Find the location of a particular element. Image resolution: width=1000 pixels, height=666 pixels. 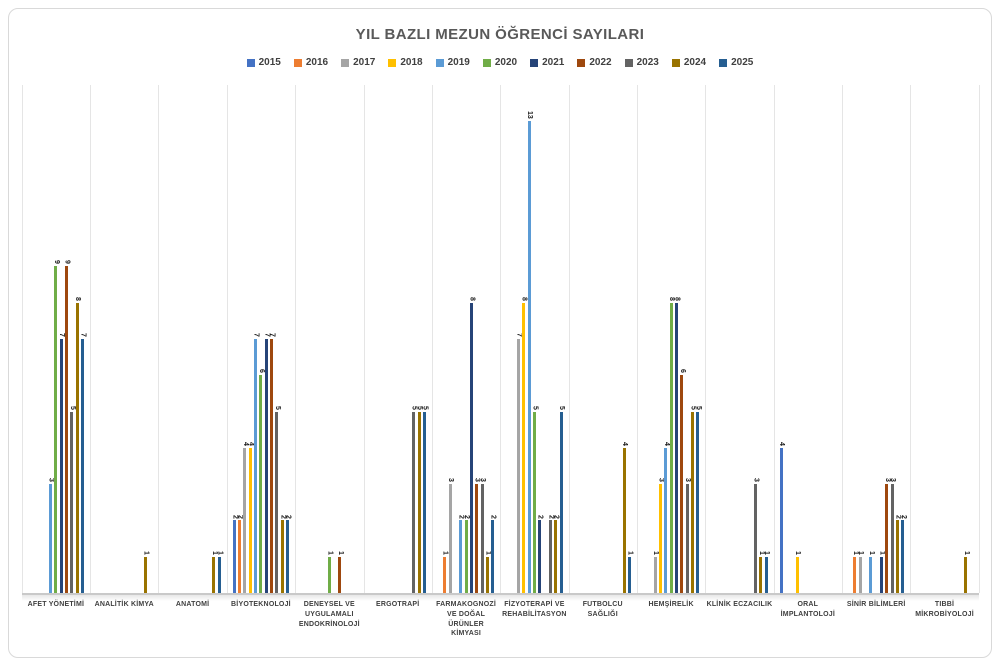

bar-2025-kli̇ni̇k-eczacilik is located at coordinates (766, 574).